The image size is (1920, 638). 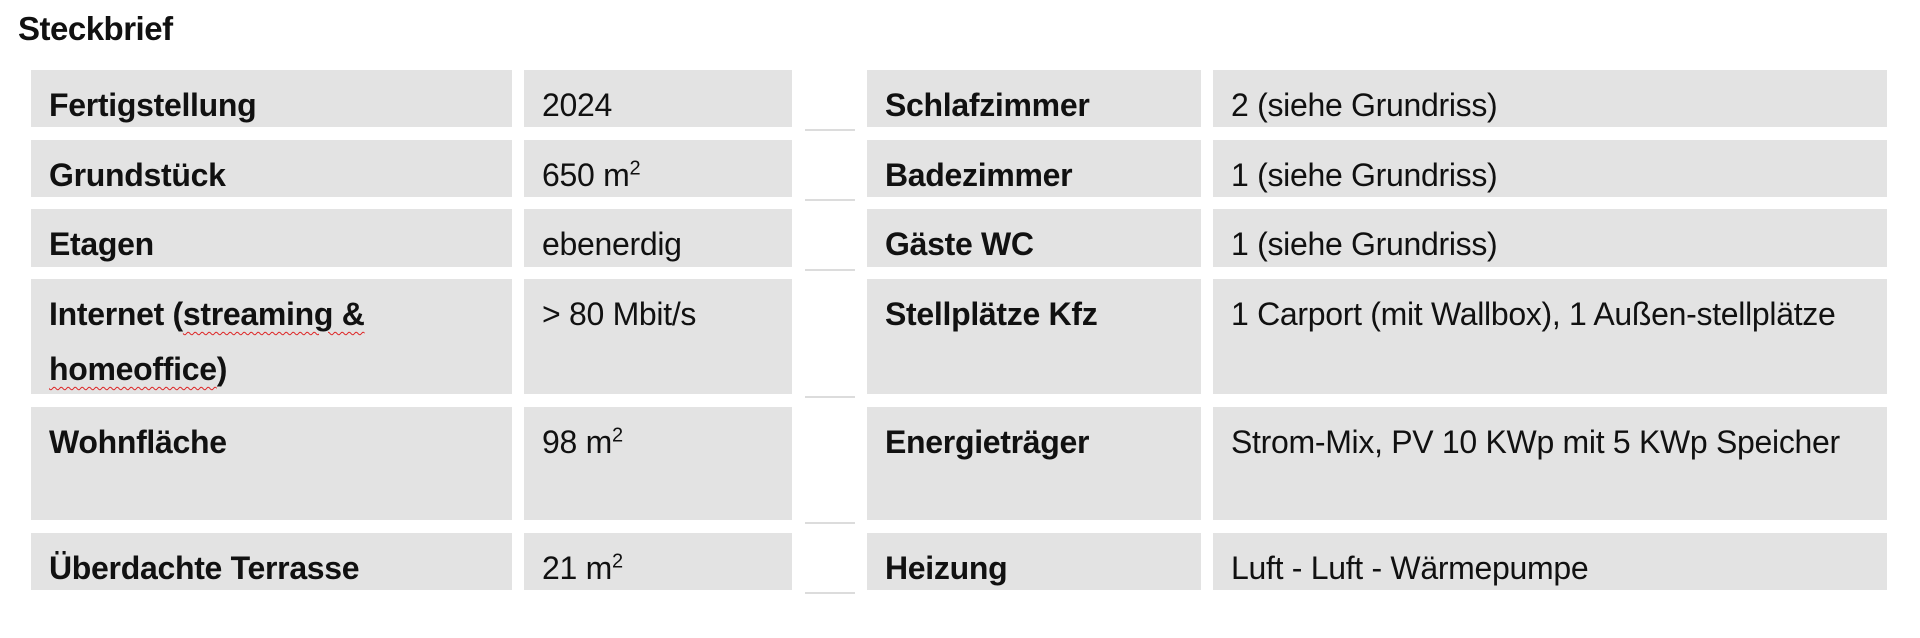 I want to click on label-part: Internet (, so click(x=116, y=314).